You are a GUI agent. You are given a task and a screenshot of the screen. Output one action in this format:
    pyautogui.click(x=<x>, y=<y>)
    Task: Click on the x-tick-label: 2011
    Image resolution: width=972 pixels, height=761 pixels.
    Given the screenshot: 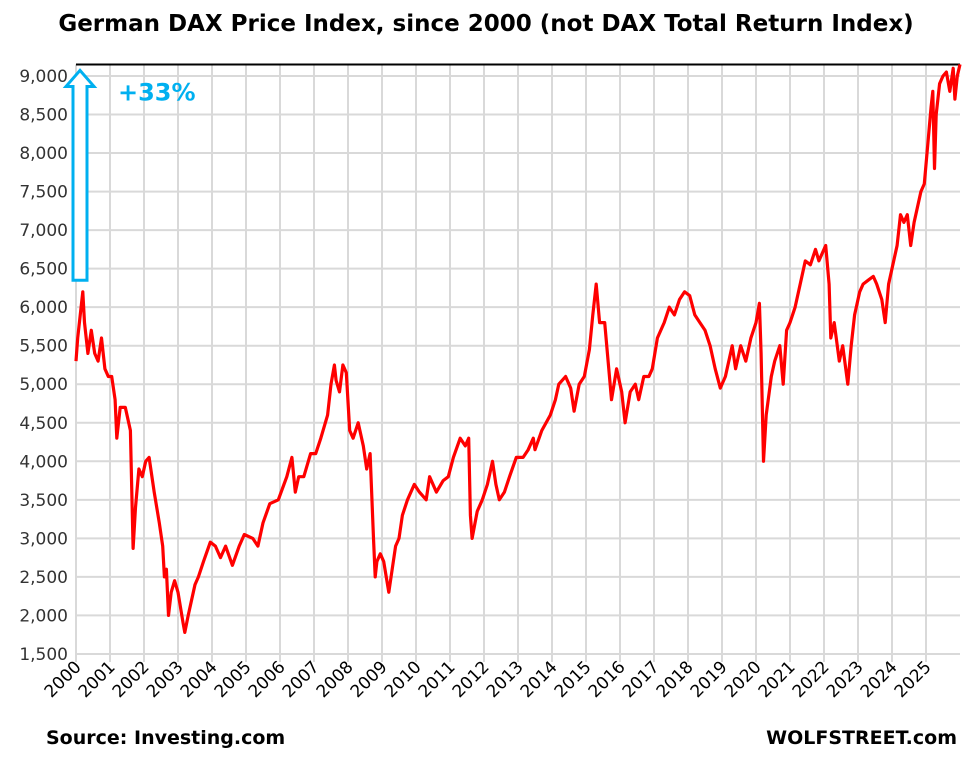 What is the action you would take?
    pyautogui.click(x=437, y=679)
    